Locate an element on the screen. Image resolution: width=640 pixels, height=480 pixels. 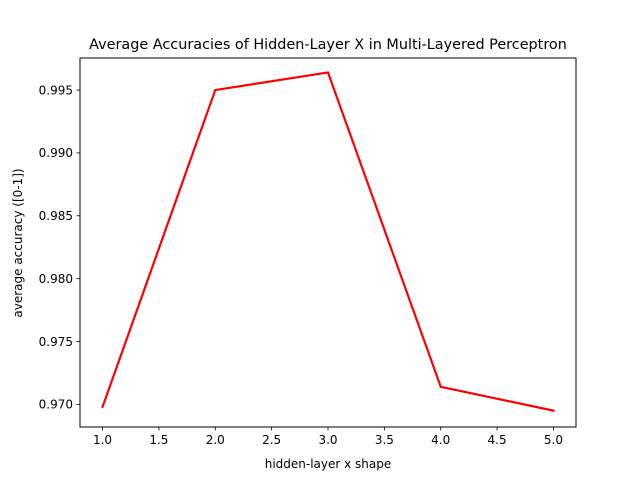
x-tick-label: 4.5 is located at coordinates (497, 440).